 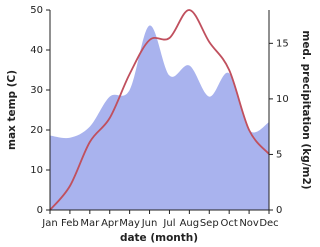 What do you see at coordinates (209, 223) in the screenshot?
I see `x-tick-label: Sep` at bounding box center [209, 223].